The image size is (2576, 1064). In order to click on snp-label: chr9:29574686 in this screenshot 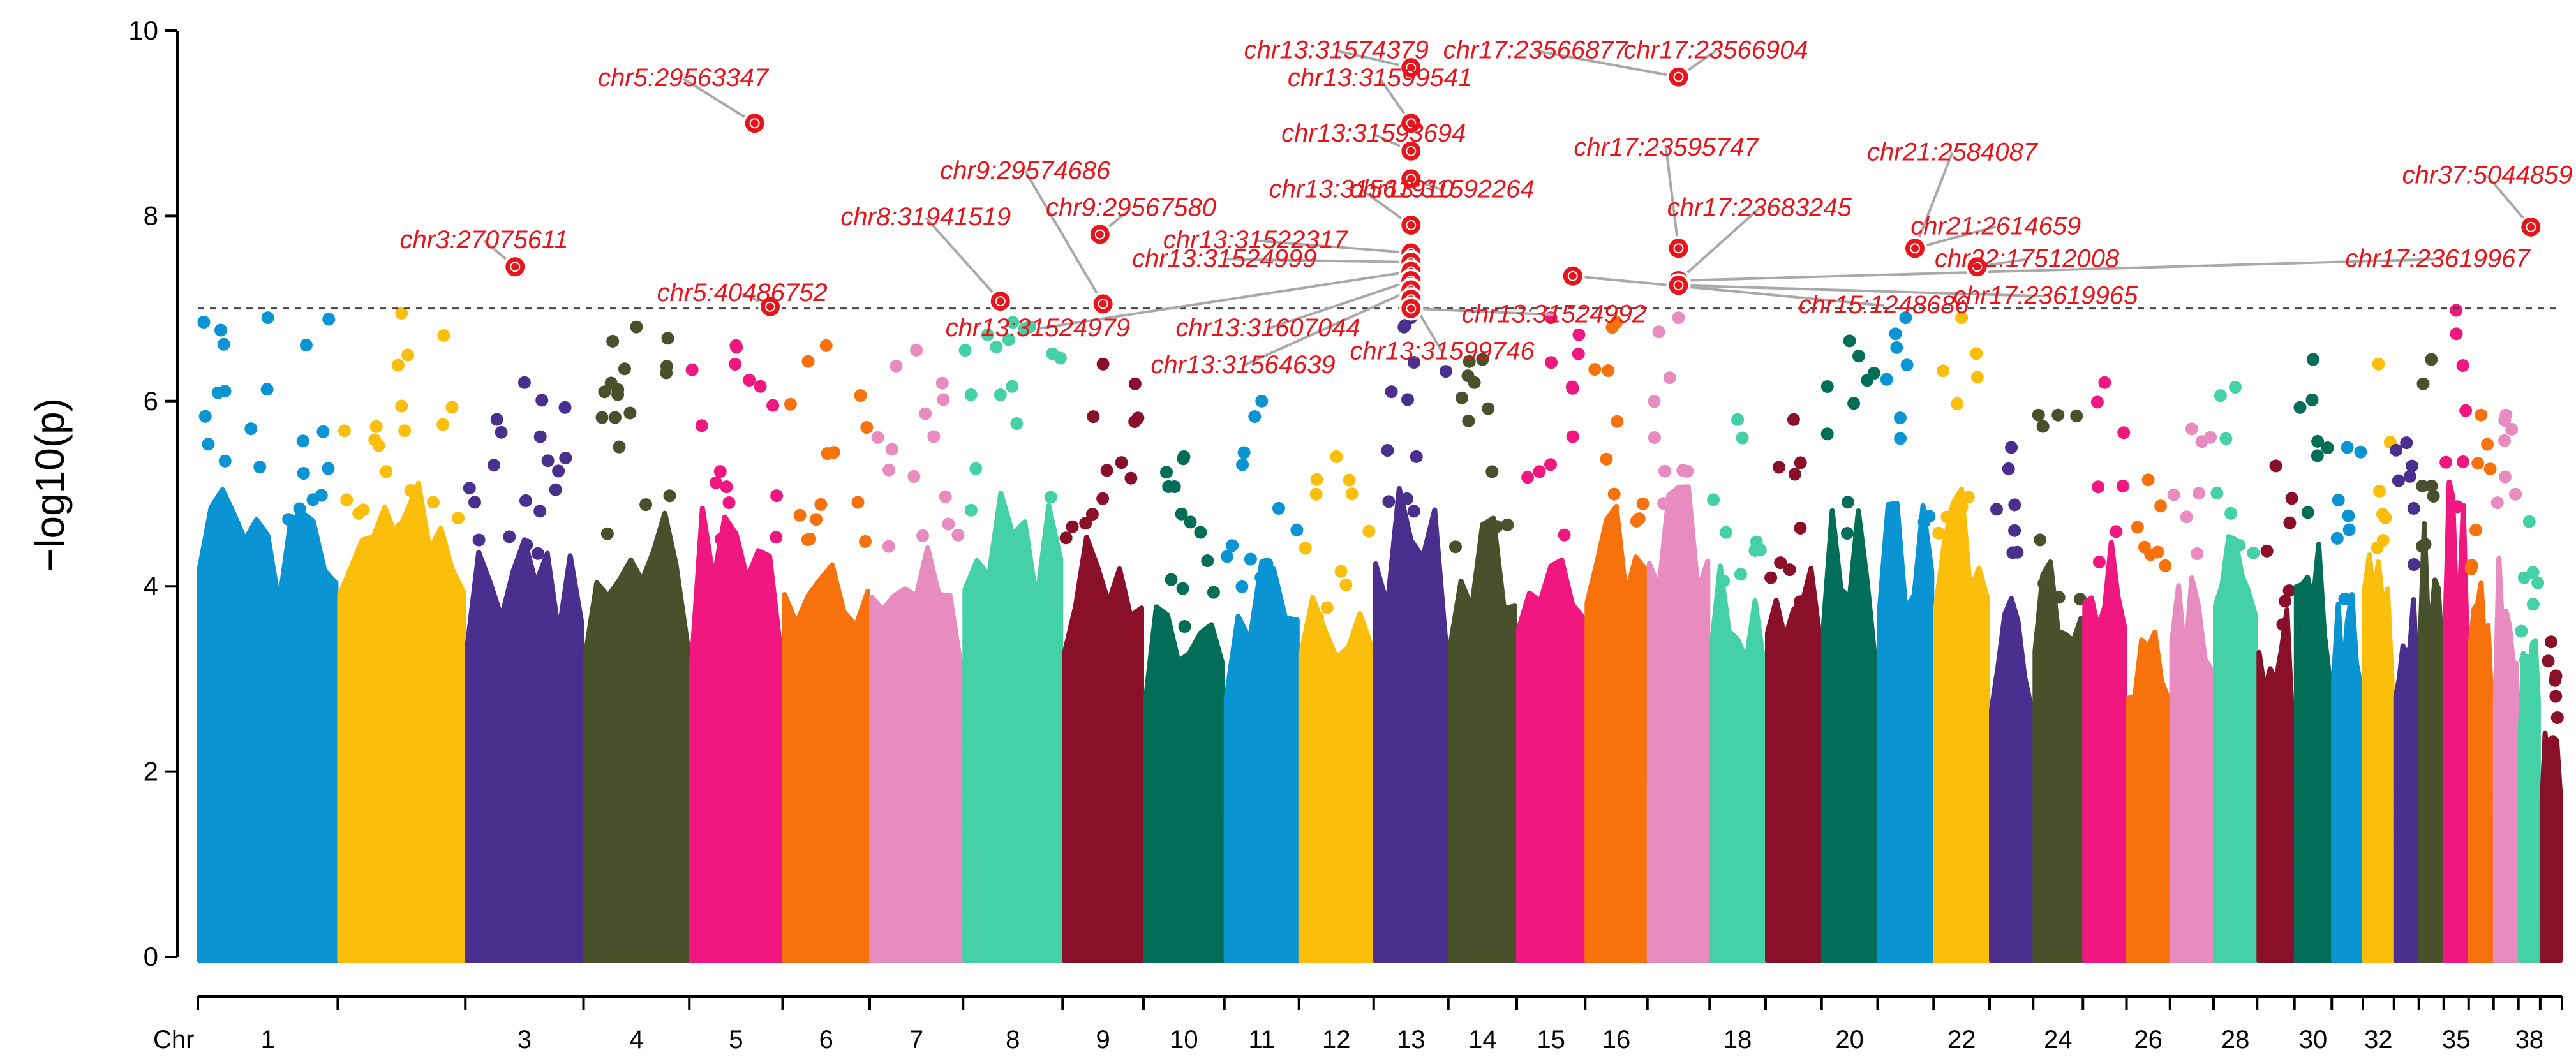, I will do `click(1025, 170)`.